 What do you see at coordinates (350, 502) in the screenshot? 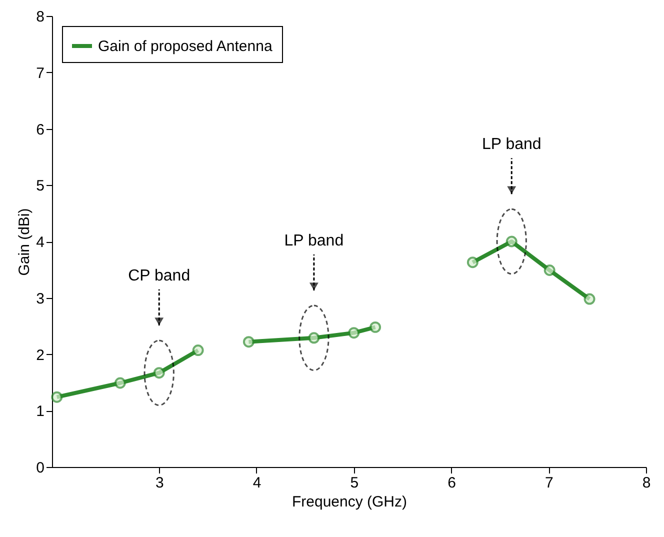
I see `x-axis-title: Frequency (GHz)` at bounding box center [350, 502].